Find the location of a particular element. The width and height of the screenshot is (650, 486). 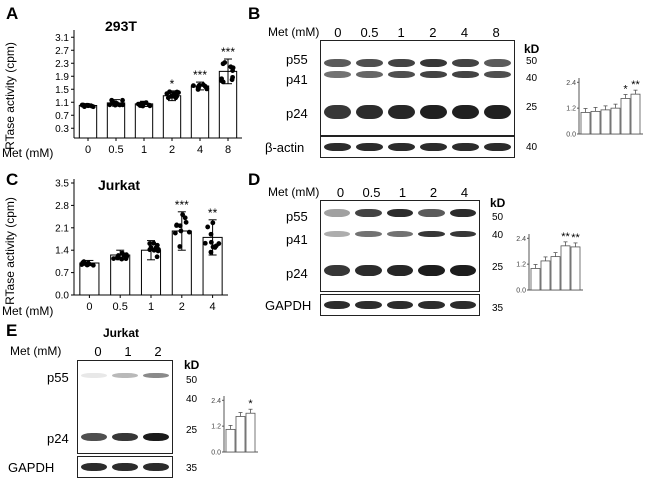

panel-b-ladder-50: 50 is located at coordinates (532, 61).